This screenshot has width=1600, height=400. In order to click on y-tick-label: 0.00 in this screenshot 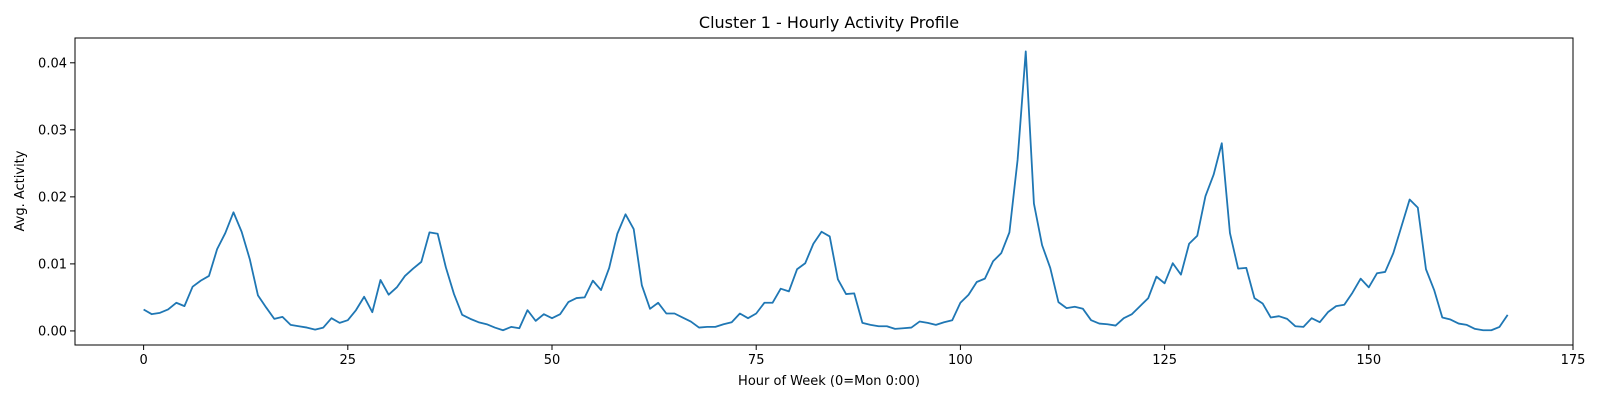, I will do `click(52, 331)`.